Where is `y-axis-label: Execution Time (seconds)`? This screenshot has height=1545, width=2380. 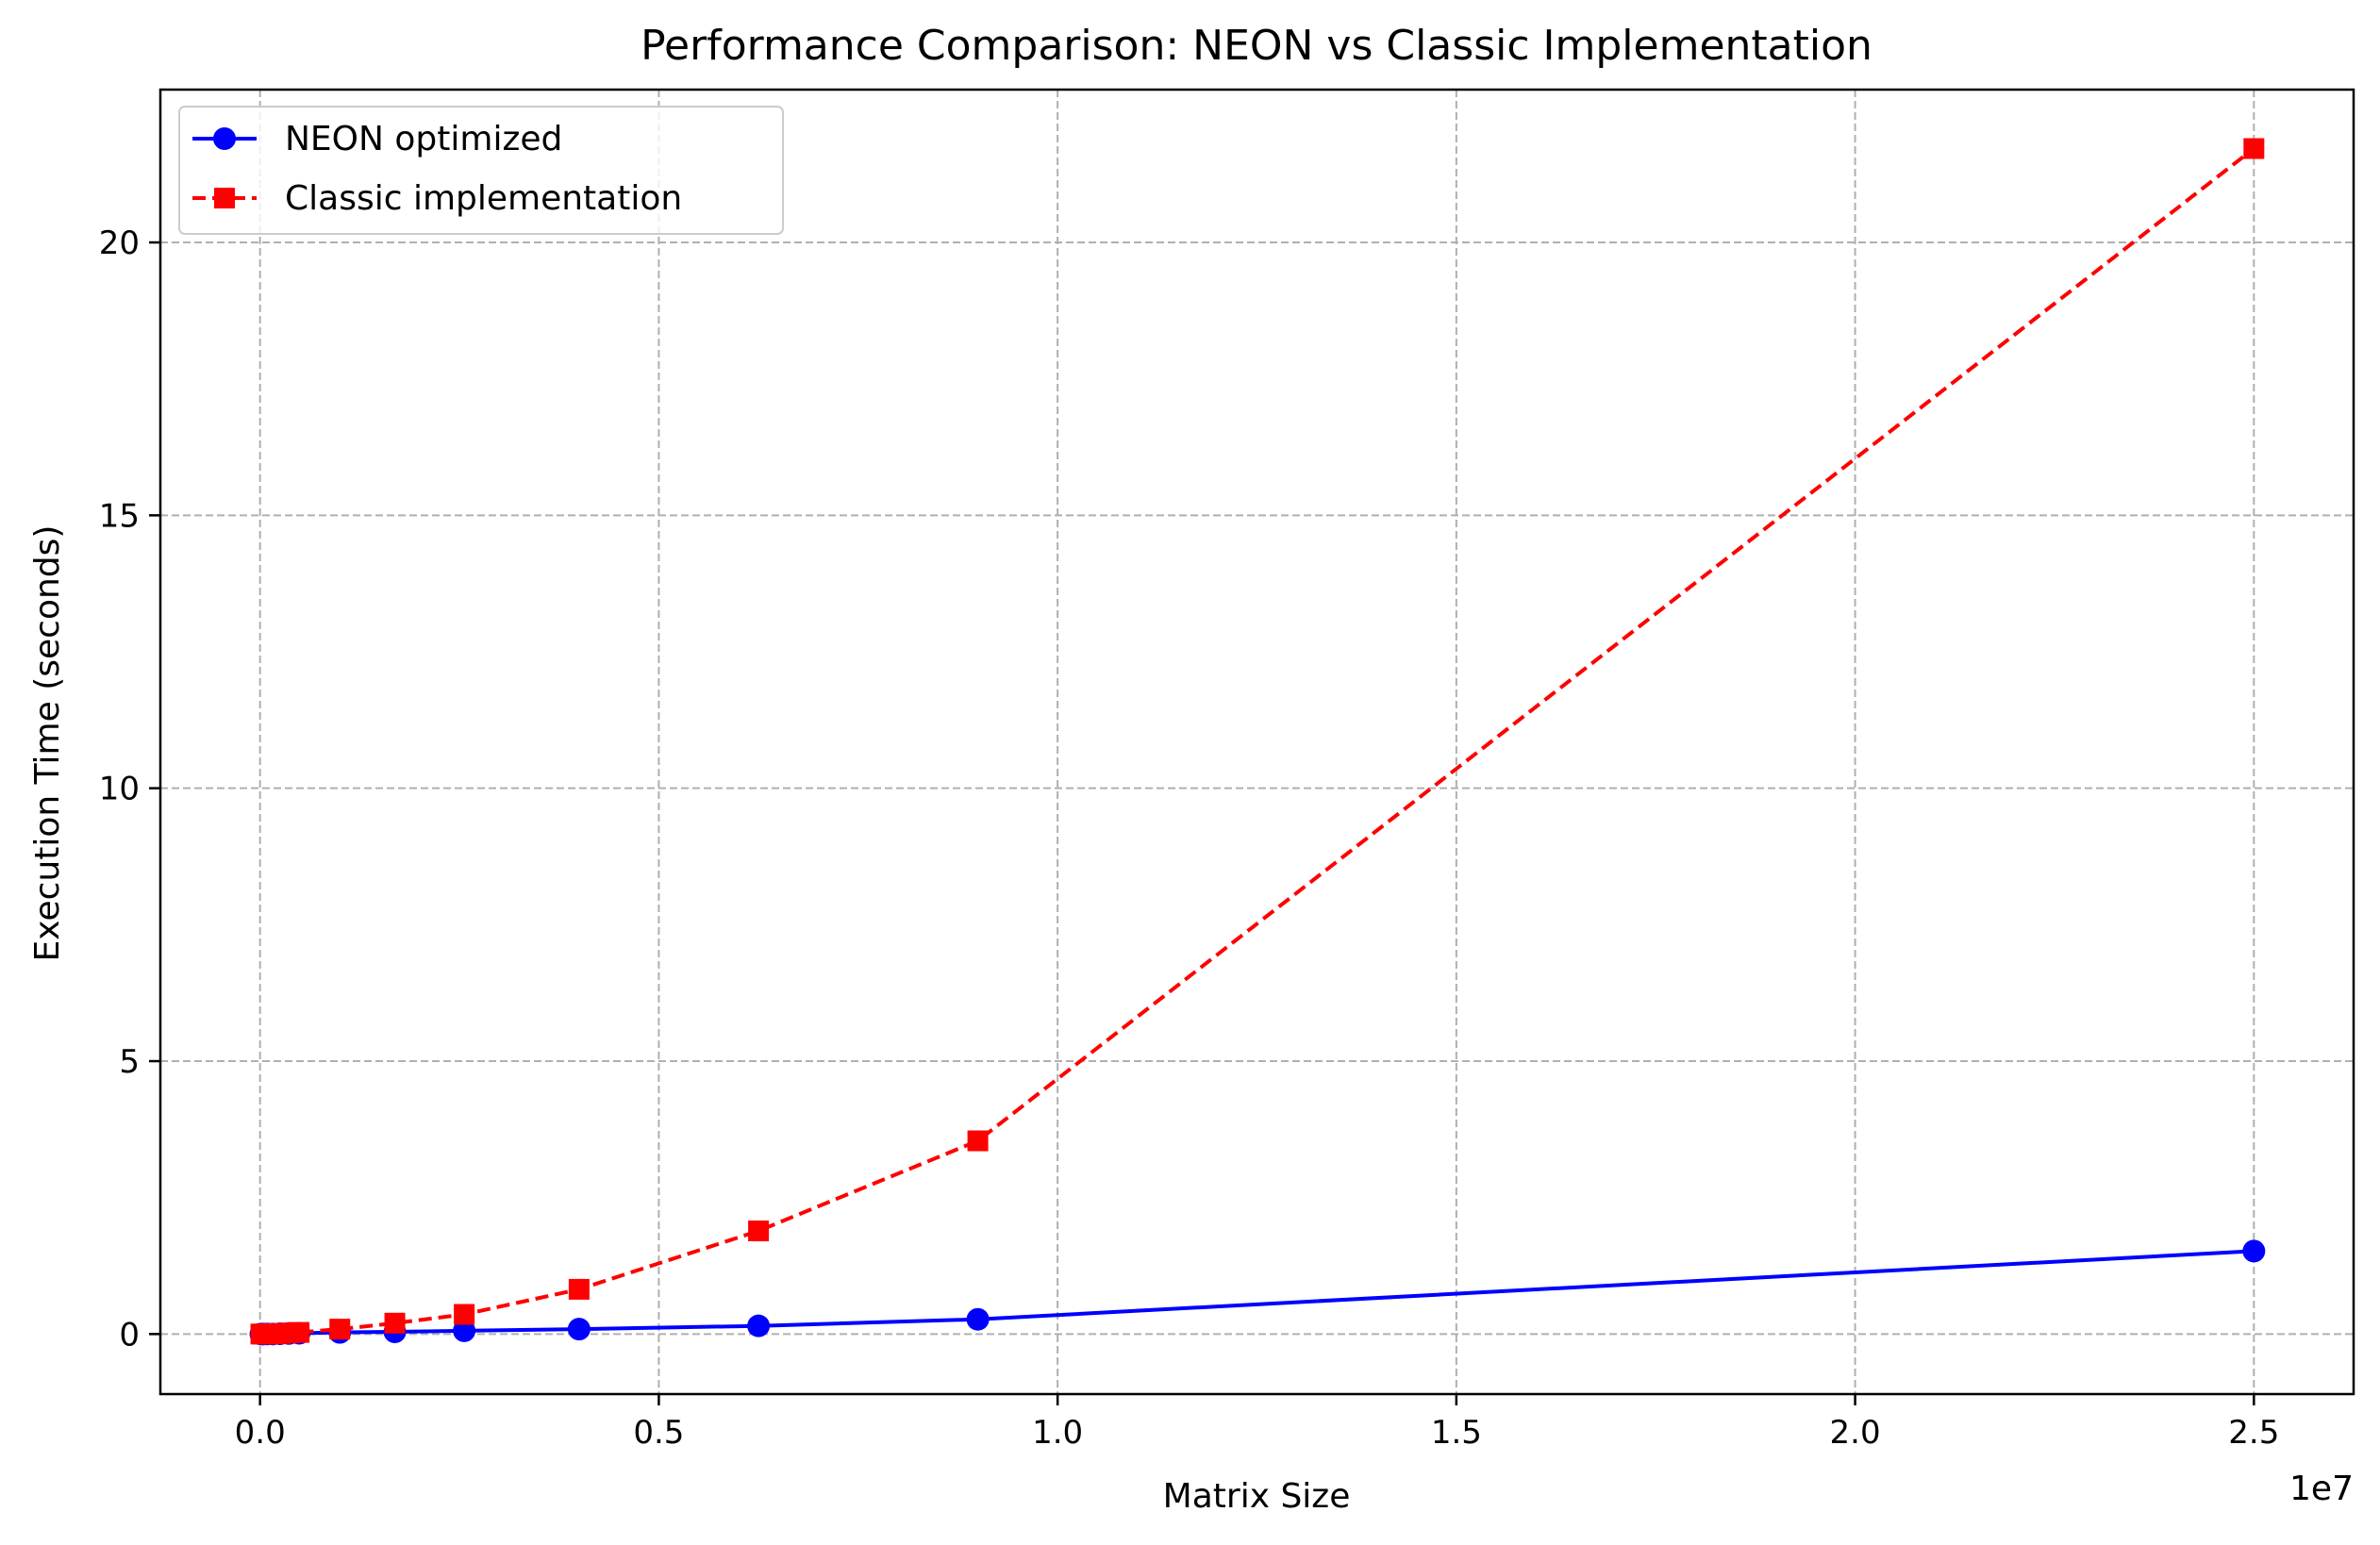
y-axis-label: Execution Time (seconds) is located at coordinates (47, 744).